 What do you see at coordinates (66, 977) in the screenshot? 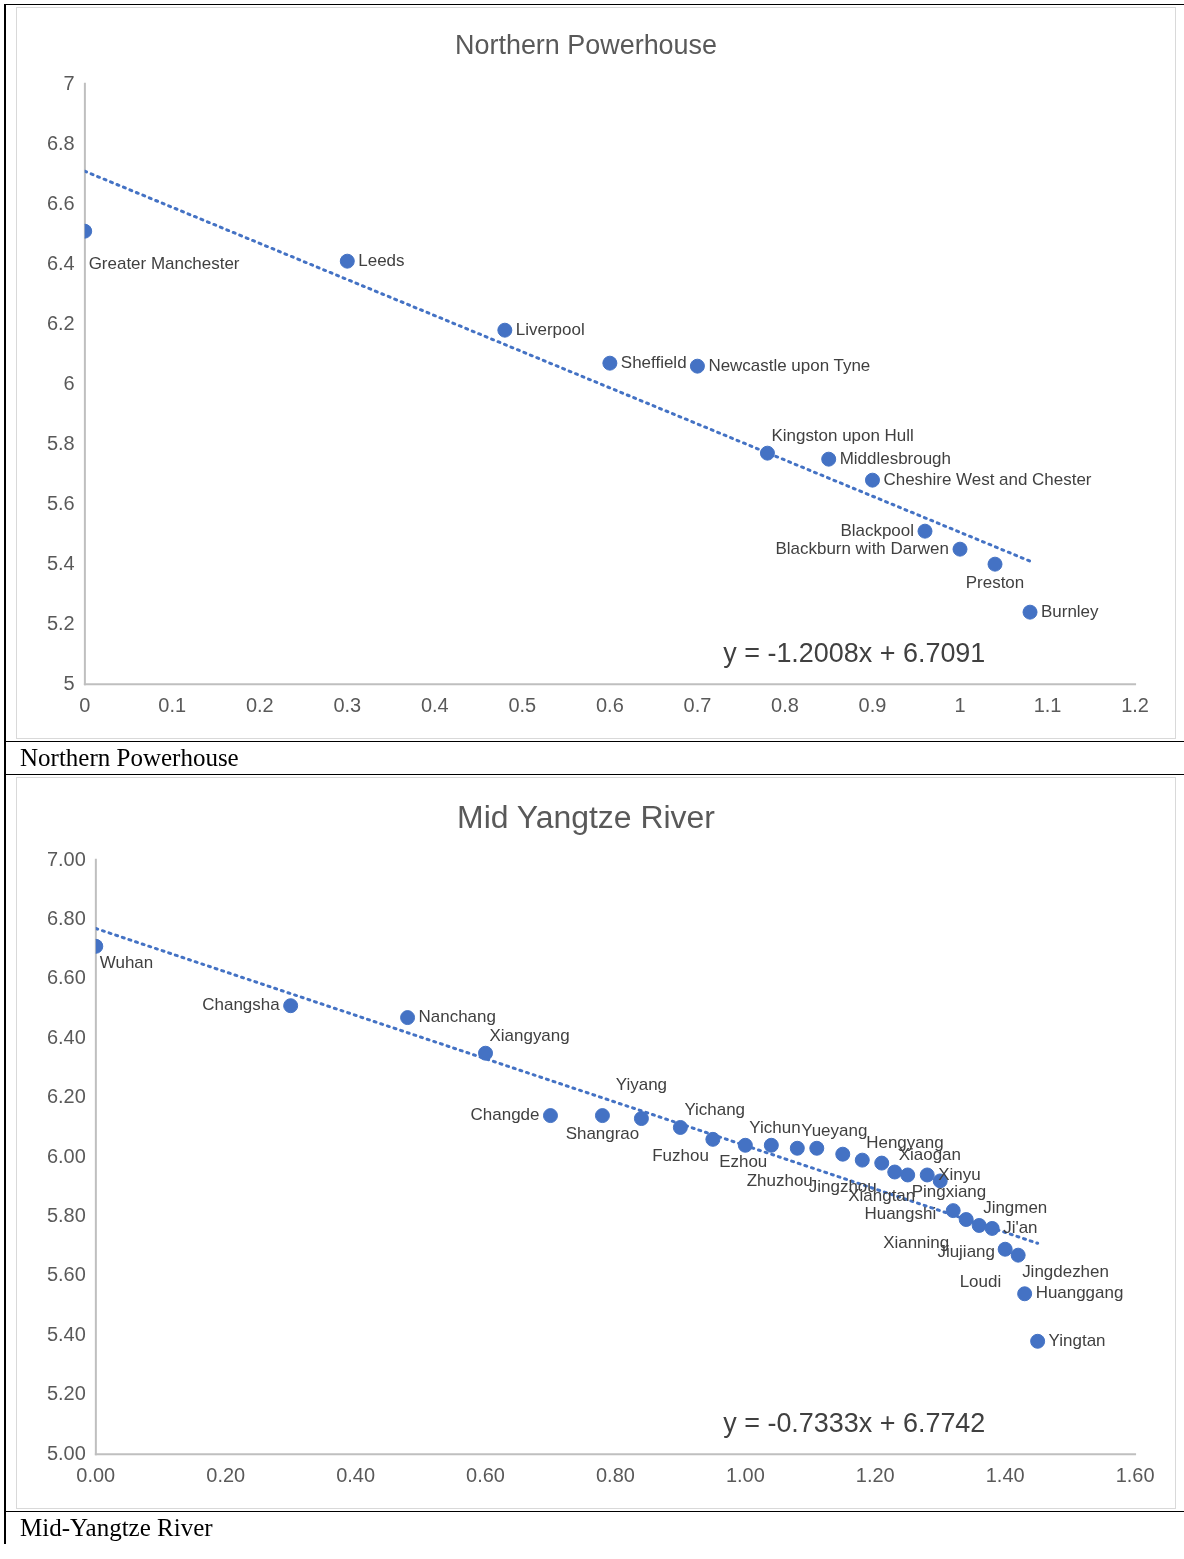
I see `y-tick-label: 6.60` at bounding box center [66, 977].